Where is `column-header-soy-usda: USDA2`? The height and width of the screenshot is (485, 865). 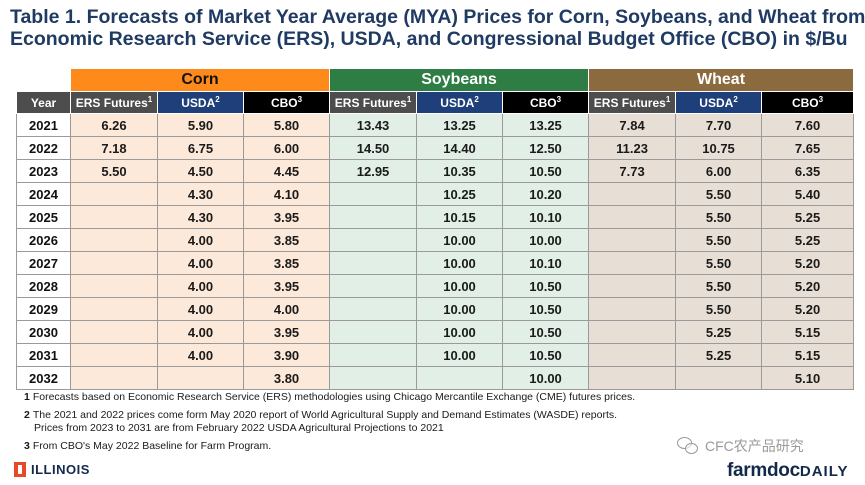
column-header-soy-usda: USDA2 is located at coordinates (460, 102).